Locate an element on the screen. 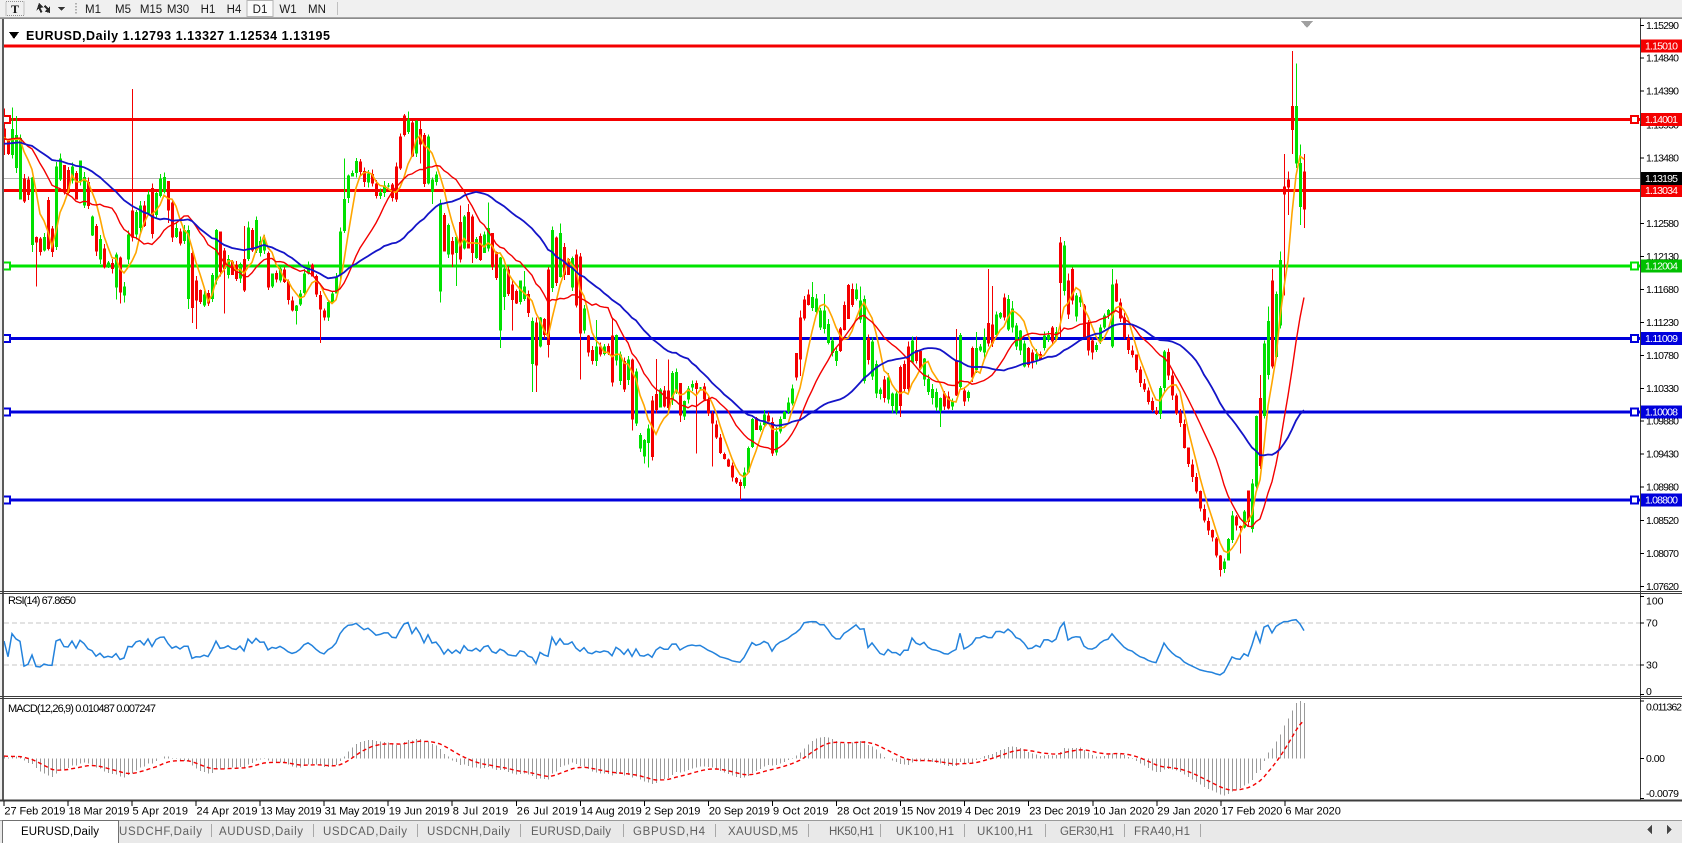  svg-text: 1.11680 is located at coordinates (1662, 290).